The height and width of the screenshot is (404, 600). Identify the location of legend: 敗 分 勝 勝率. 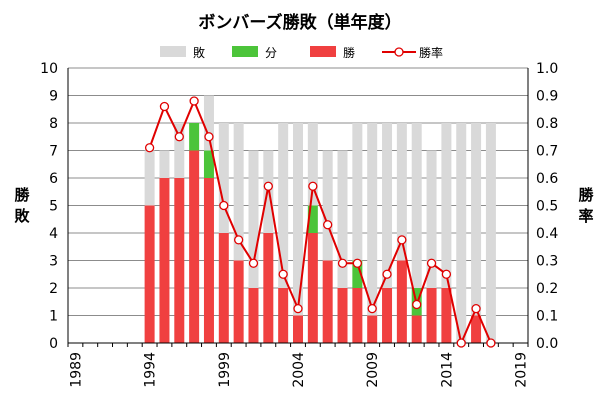
(301, 52).